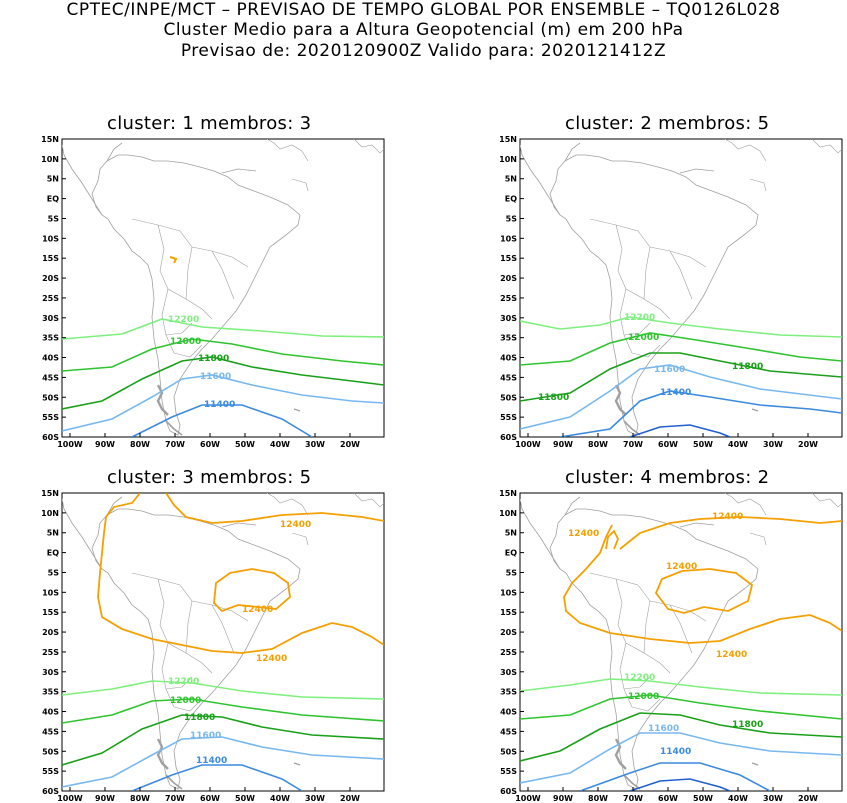 Image resolution: width=847 pixels, height=803 pixels. I want to click on panel-2-lat-label: 30S, so click(508, 318).